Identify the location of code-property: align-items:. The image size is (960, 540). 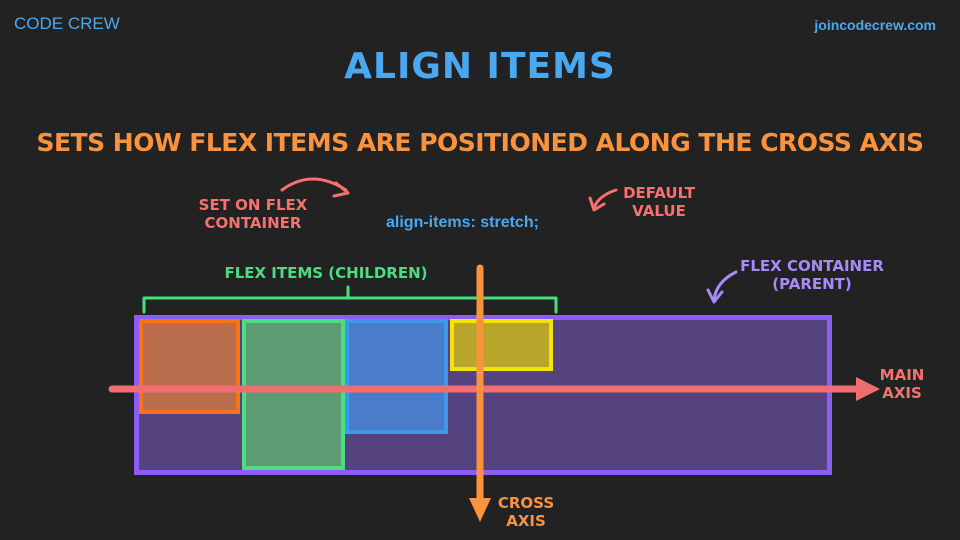
(431, 222).